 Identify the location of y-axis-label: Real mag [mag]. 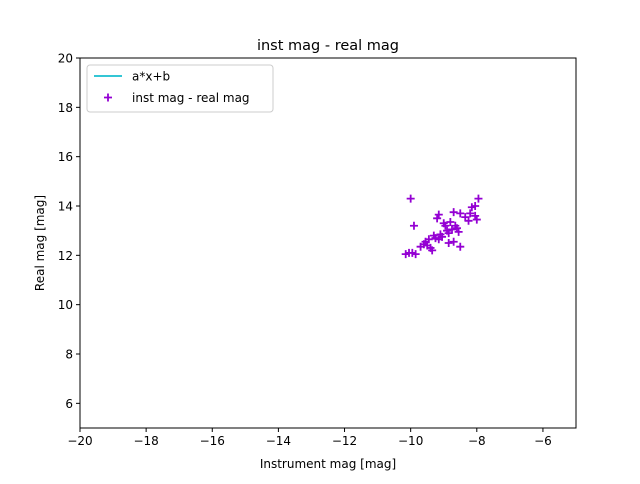
(40, 243).